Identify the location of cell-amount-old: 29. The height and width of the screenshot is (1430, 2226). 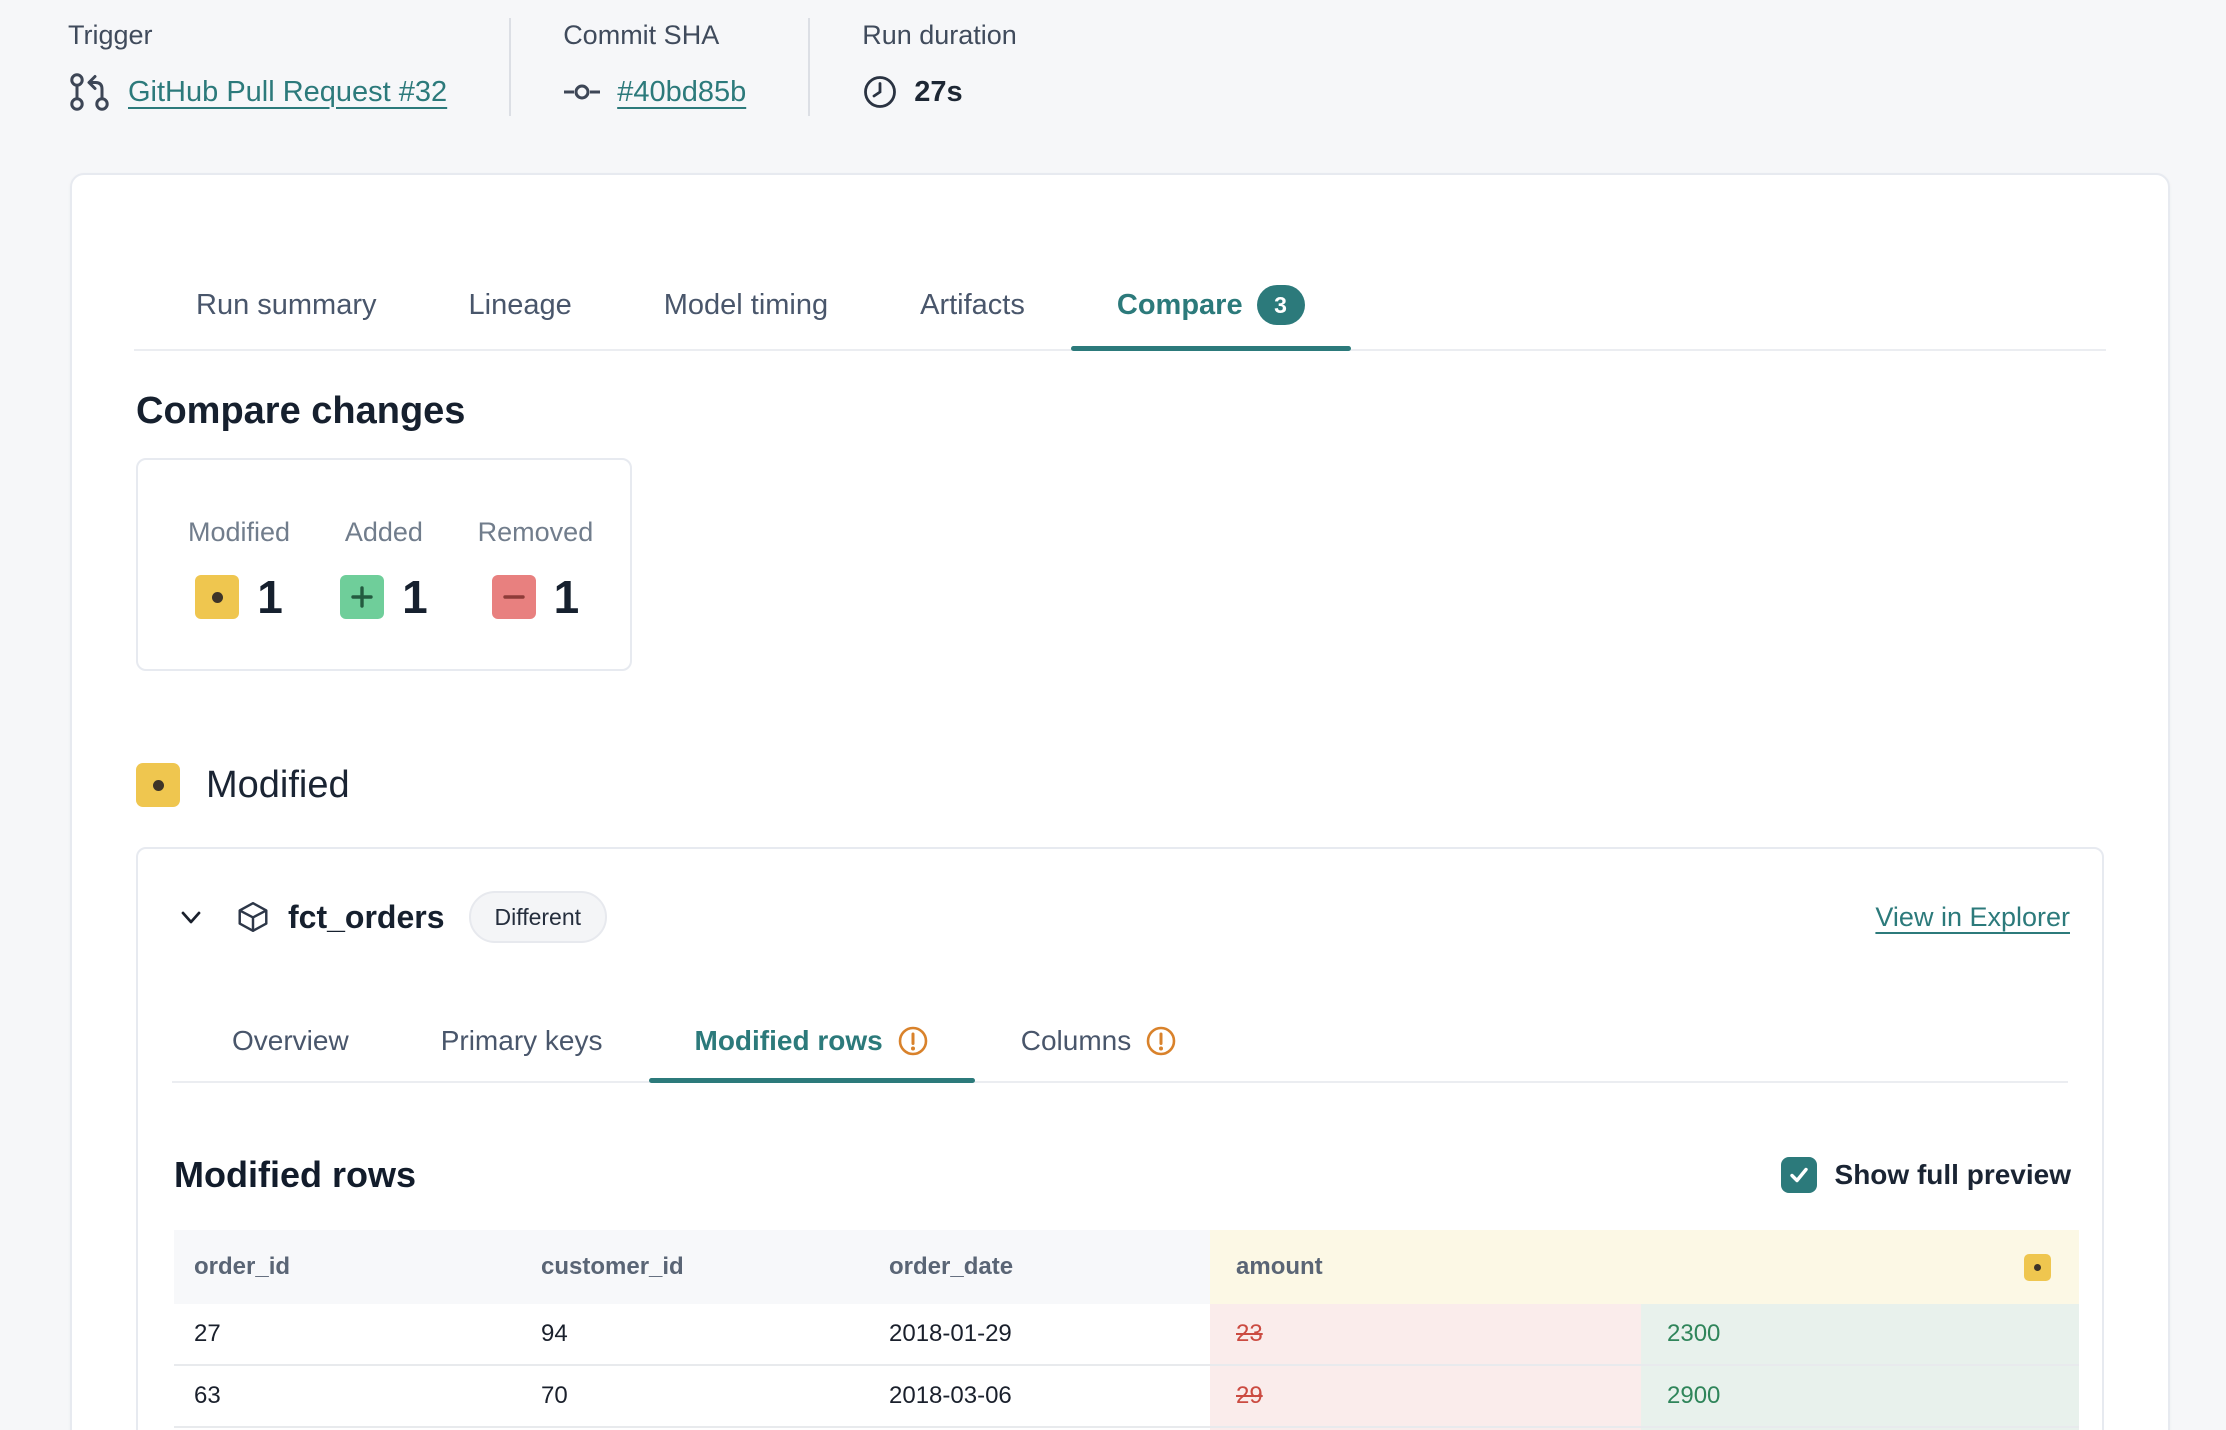
(1425, 1396).